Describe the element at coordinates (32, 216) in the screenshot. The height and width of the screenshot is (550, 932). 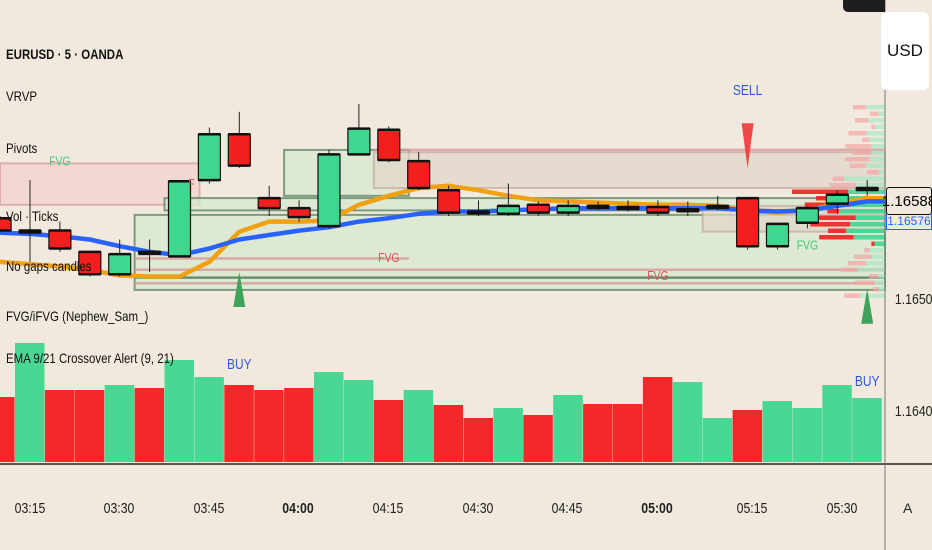
I see `indicator-volume: Vol · Ticks` at that location.